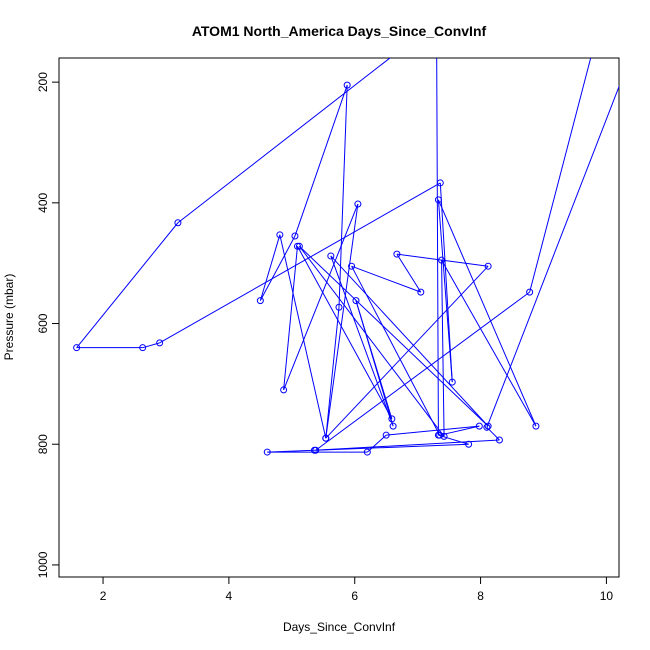  What do you see at coordinates (607, 596) in the screenshot?
I see `x-tick-label: 10` at bounding box center [607, 596].